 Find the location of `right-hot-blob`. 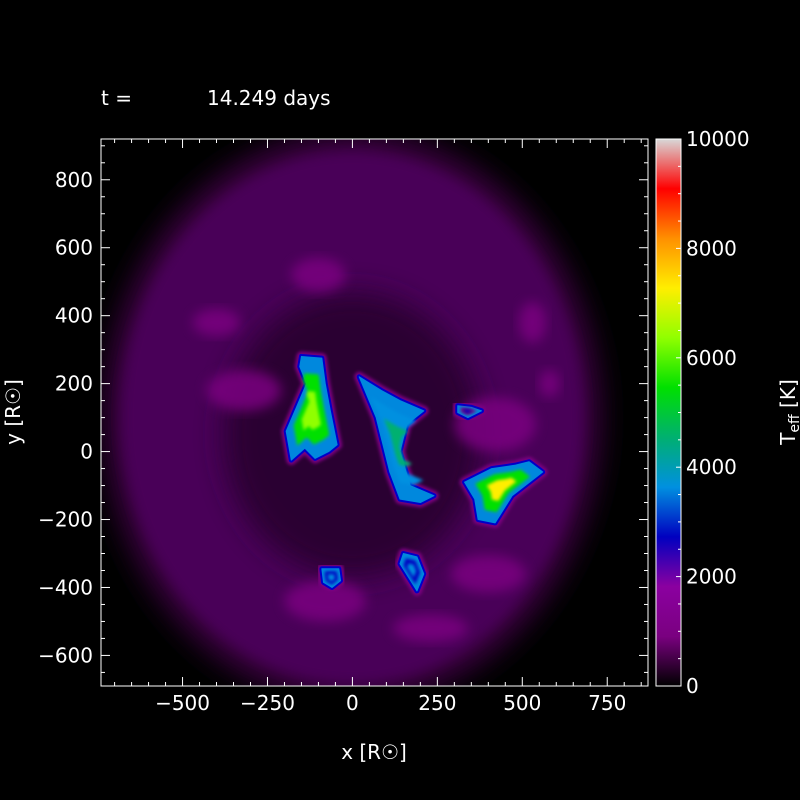

right-hot-blob is located at coordinates (503, 492).